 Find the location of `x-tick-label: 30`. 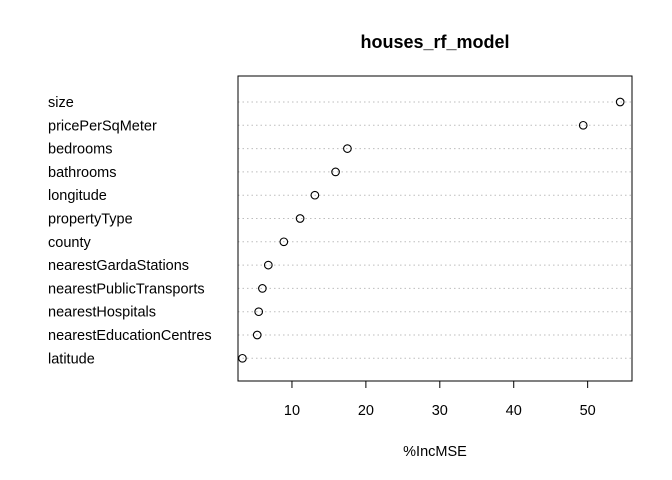

x-tick-label: 30 is located at coordinates (440, 411).